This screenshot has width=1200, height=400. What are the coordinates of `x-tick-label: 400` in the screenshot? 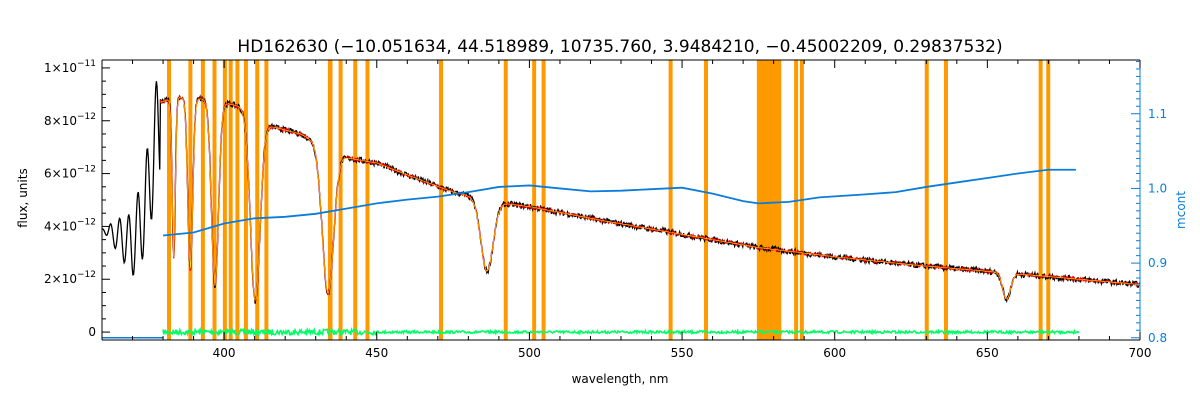 It's located at (224, 353).